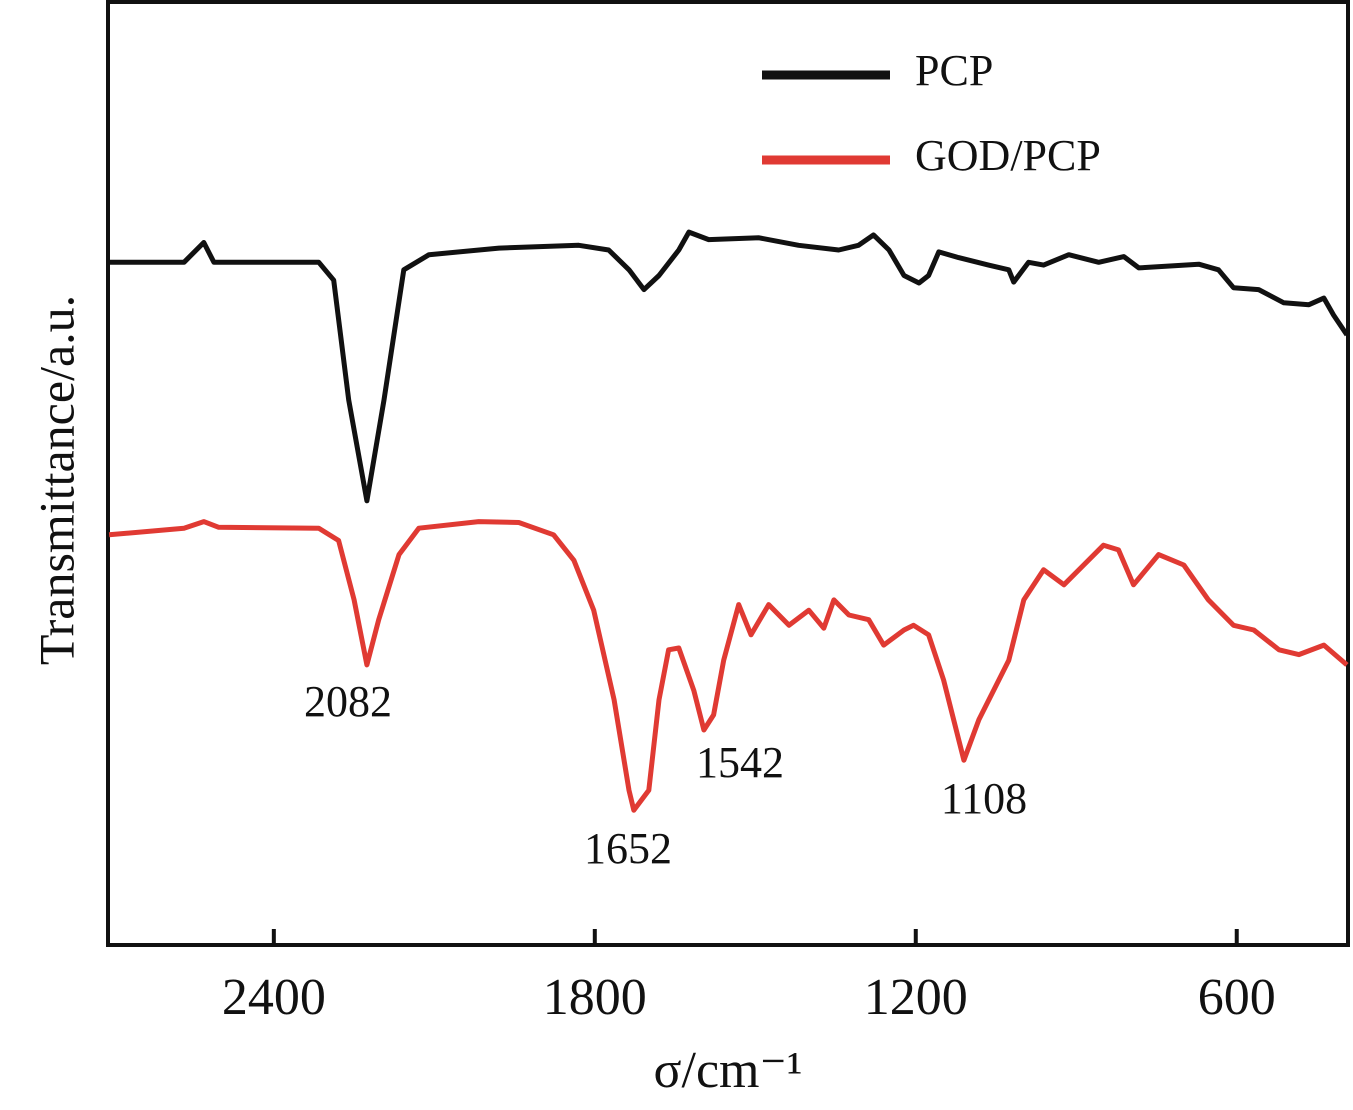 The height and width of the screenshot is (1110, 1353). Describe the element at coordinates (348, 701) in the screenshot. I see `peak-label: 2082` at that location.